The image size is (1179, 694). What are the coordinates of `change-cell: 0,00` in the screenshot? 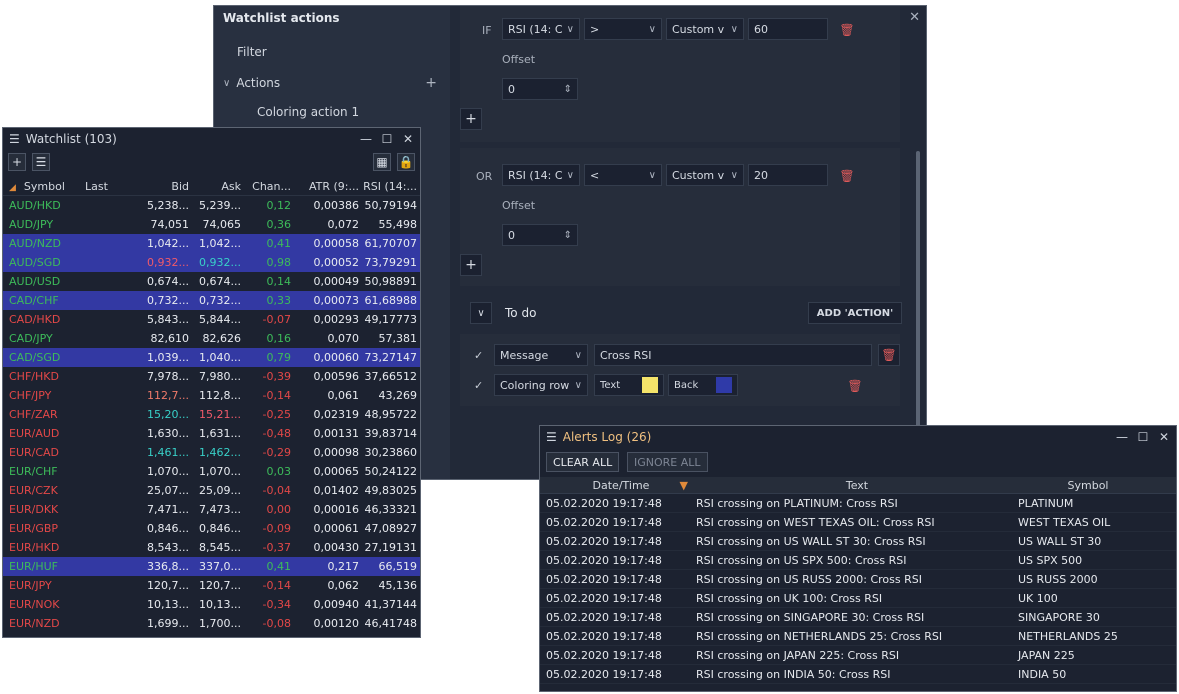 It's located at (279, 509).